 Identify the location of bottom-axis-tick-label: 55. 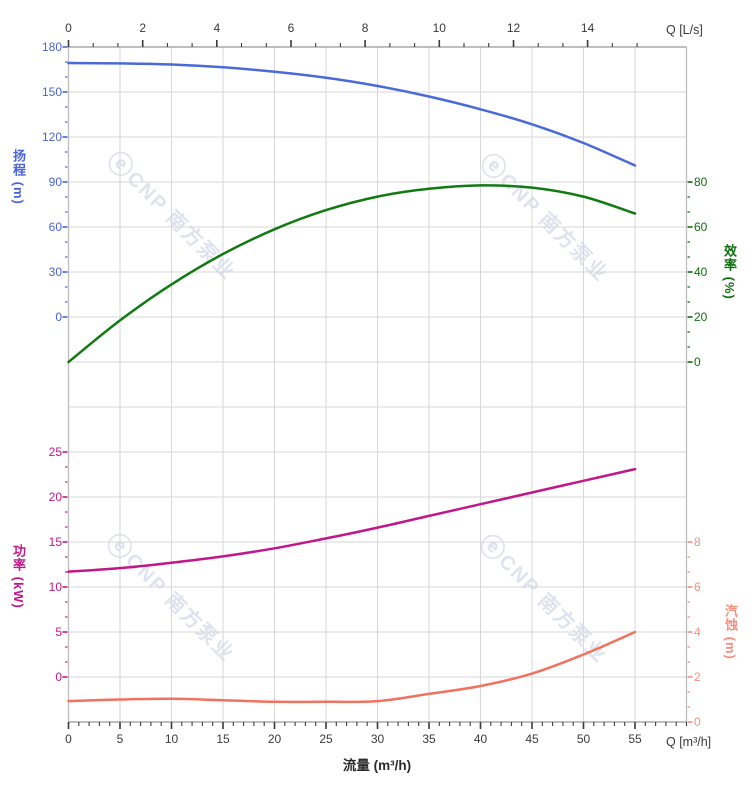
(635, 739).